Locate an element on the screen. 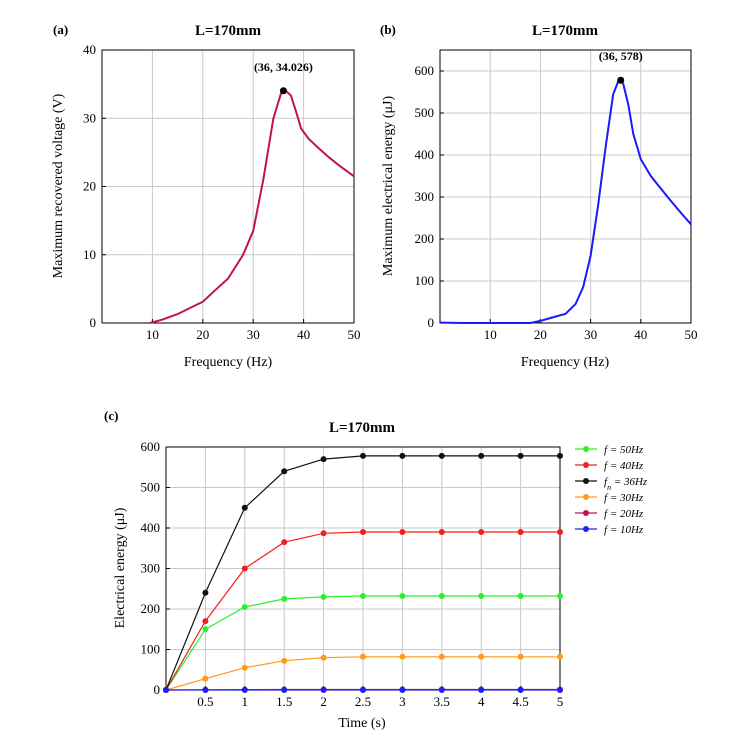  x-tick-label: 4.5 is located at coordinates (520, 701).